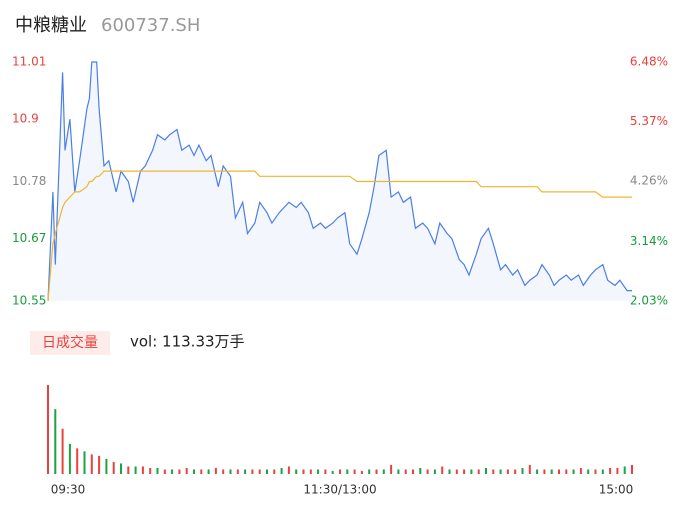 The width and height of the screenshot is (686, 524). I want to click on y-tick-label: 10.67, so click(29, 238).